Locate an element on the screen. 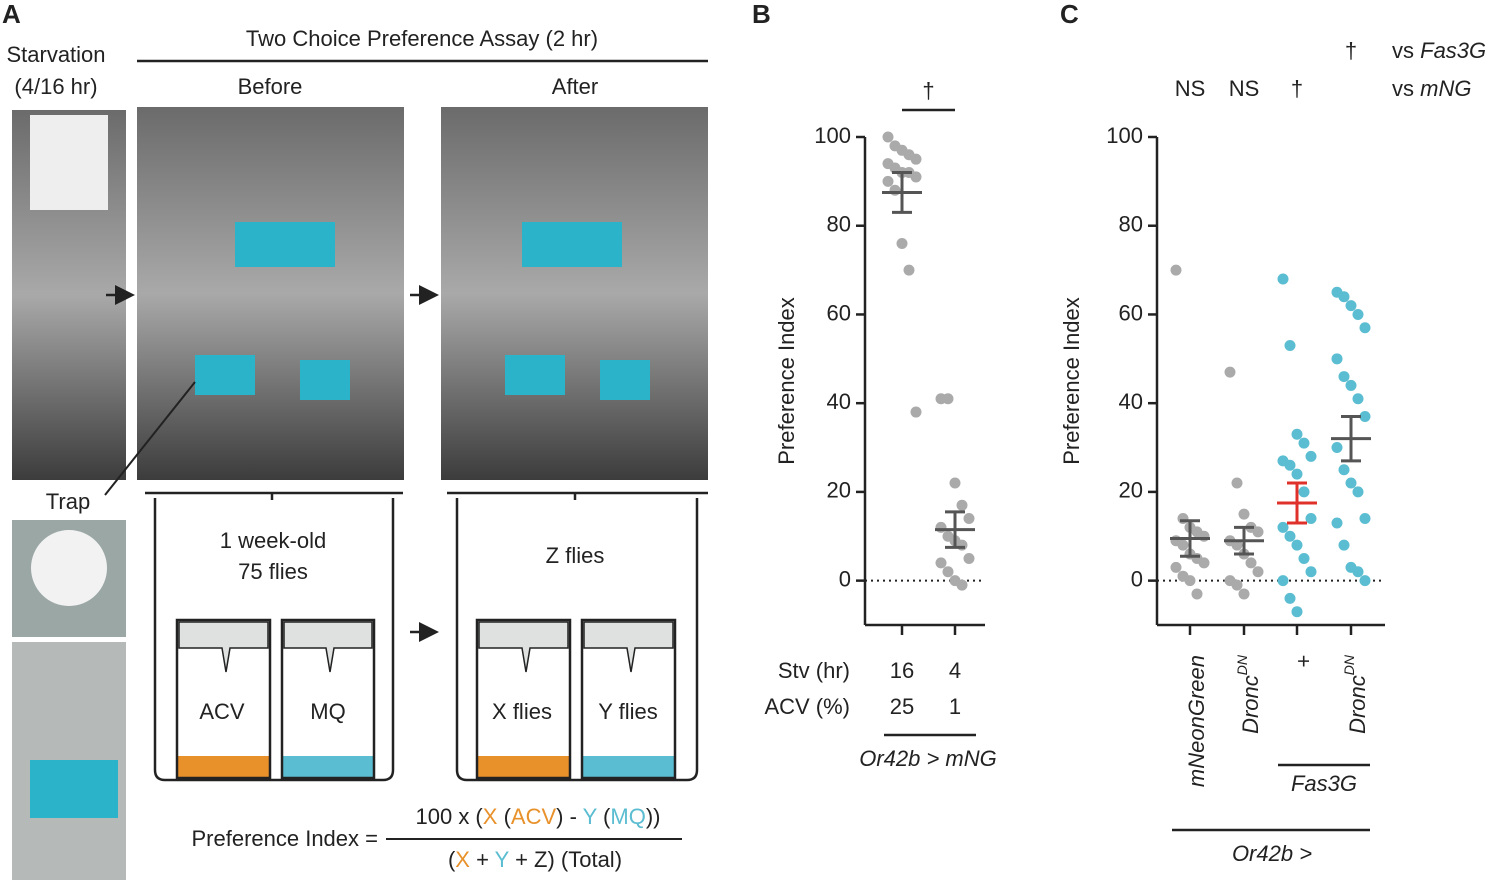 Image resolution: width=1500 pixels, height=881 pixels. row-cell: 16 is located at coordinates (902, 670).